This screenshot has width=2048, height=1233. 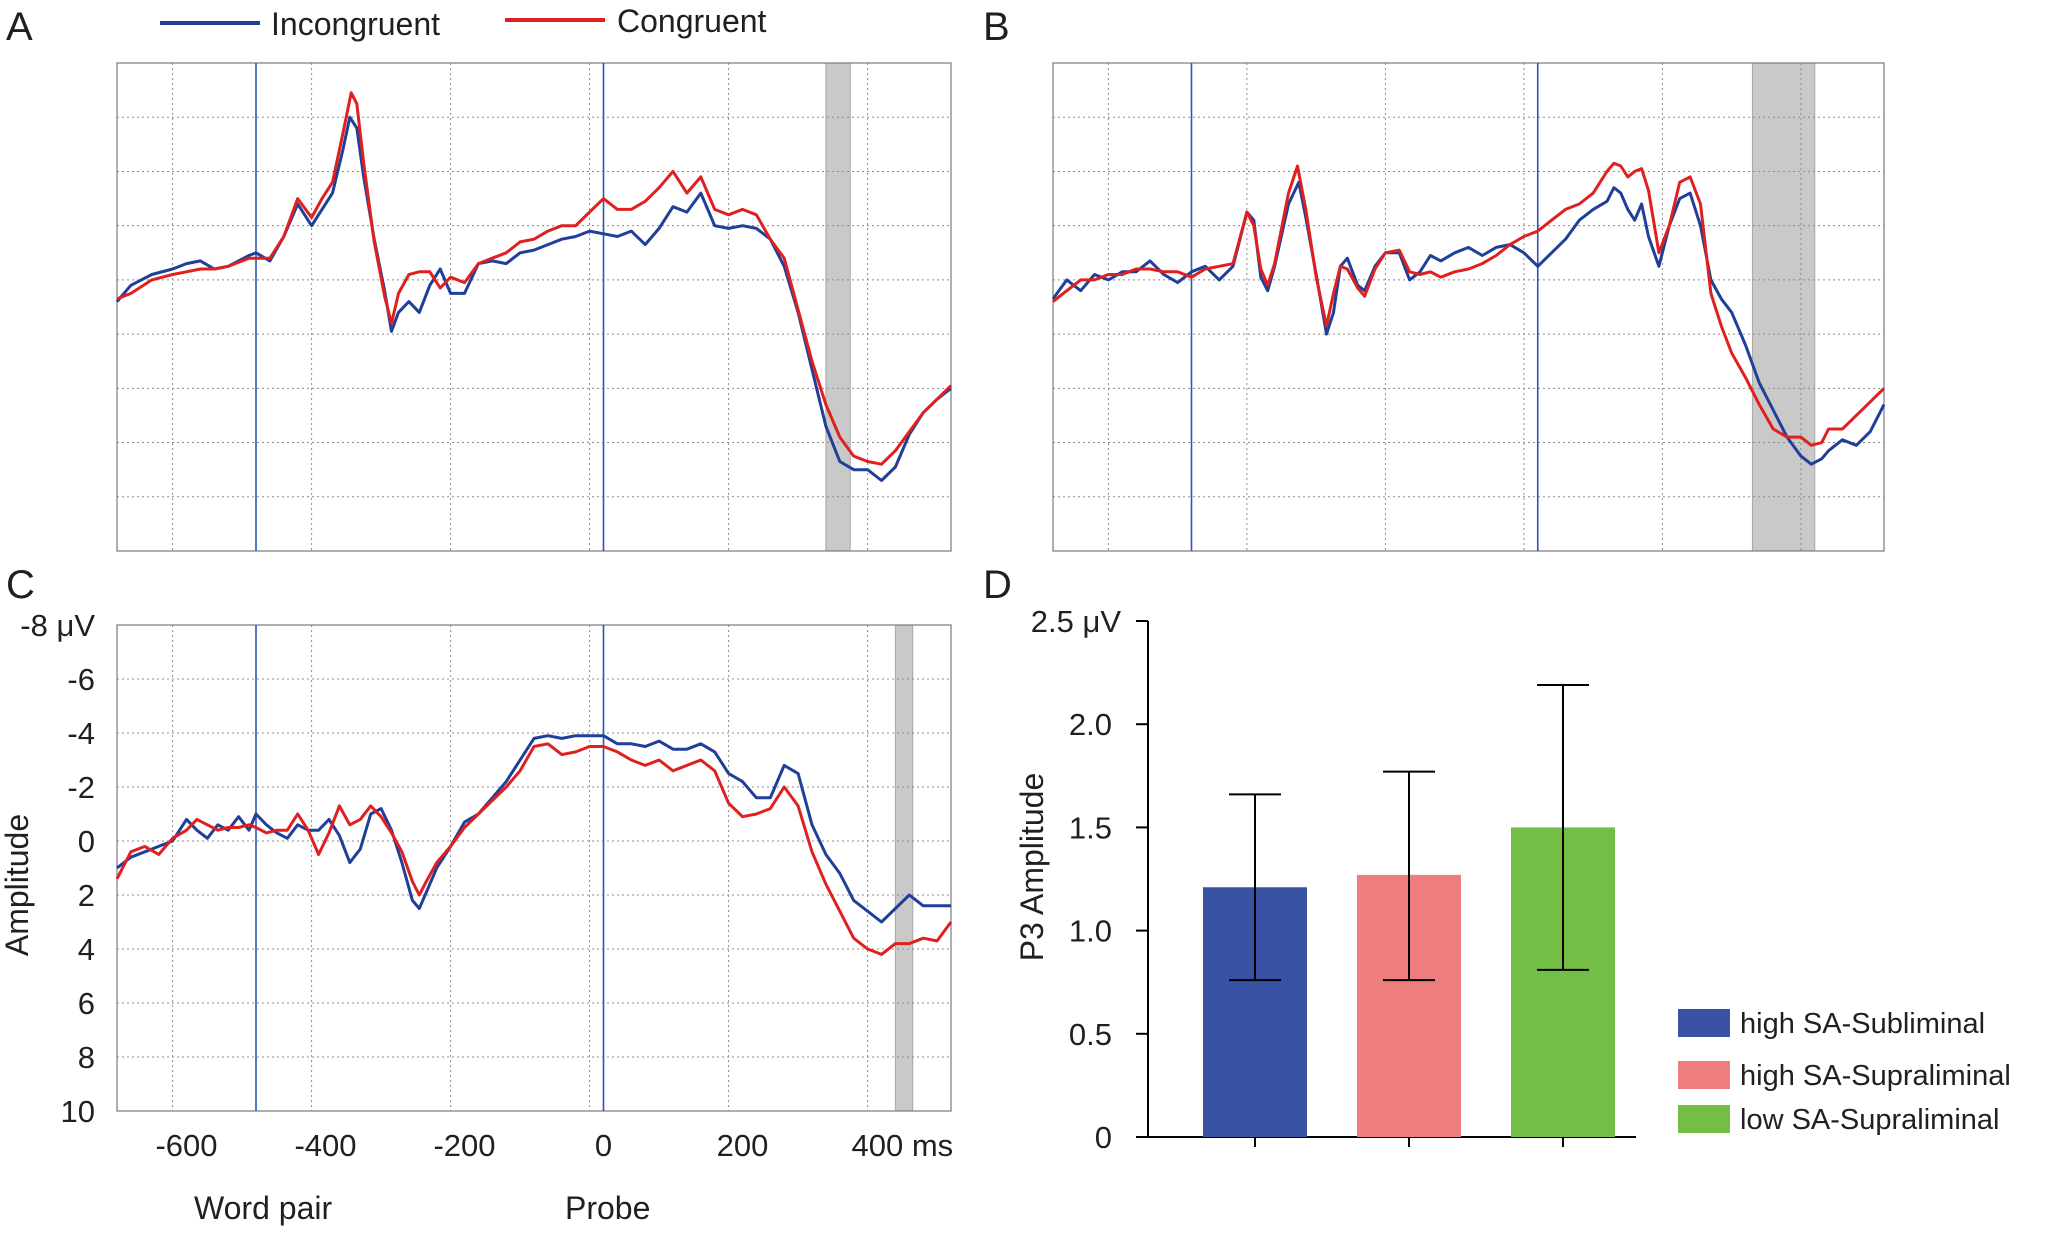 What do you see at coordinates (1032, 867) in the screenshot?
I see `pd-ylabel: P3 Amplitude` at bounding box center [1032, 867].